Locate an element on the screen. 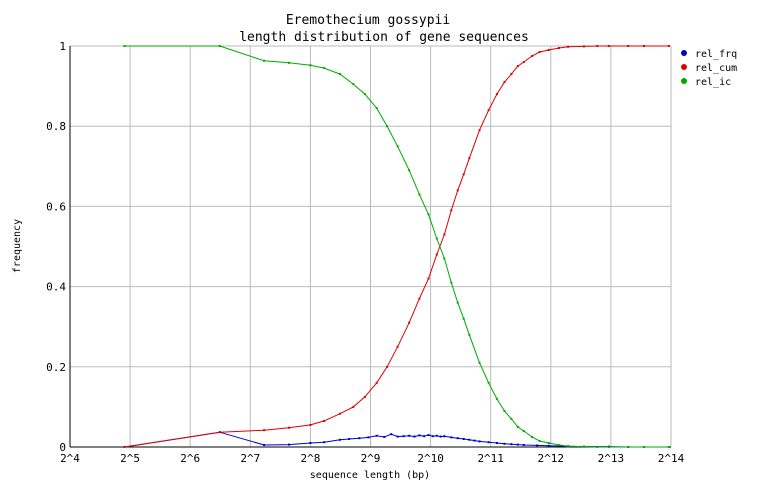 This screenshot has width=768, height=498. x-tick-label: 2^12 is located at coordinates (551, 458).